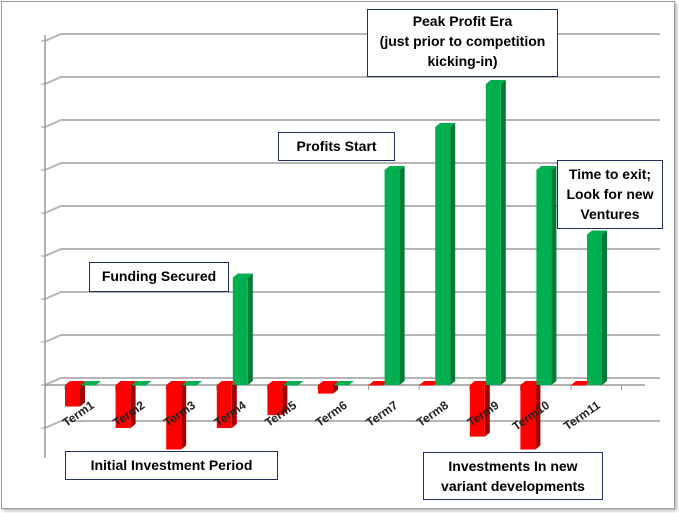  Describe the element at coordinates (82, 394) in the screenshot. I see `bar-investment-term1-side` at that location.